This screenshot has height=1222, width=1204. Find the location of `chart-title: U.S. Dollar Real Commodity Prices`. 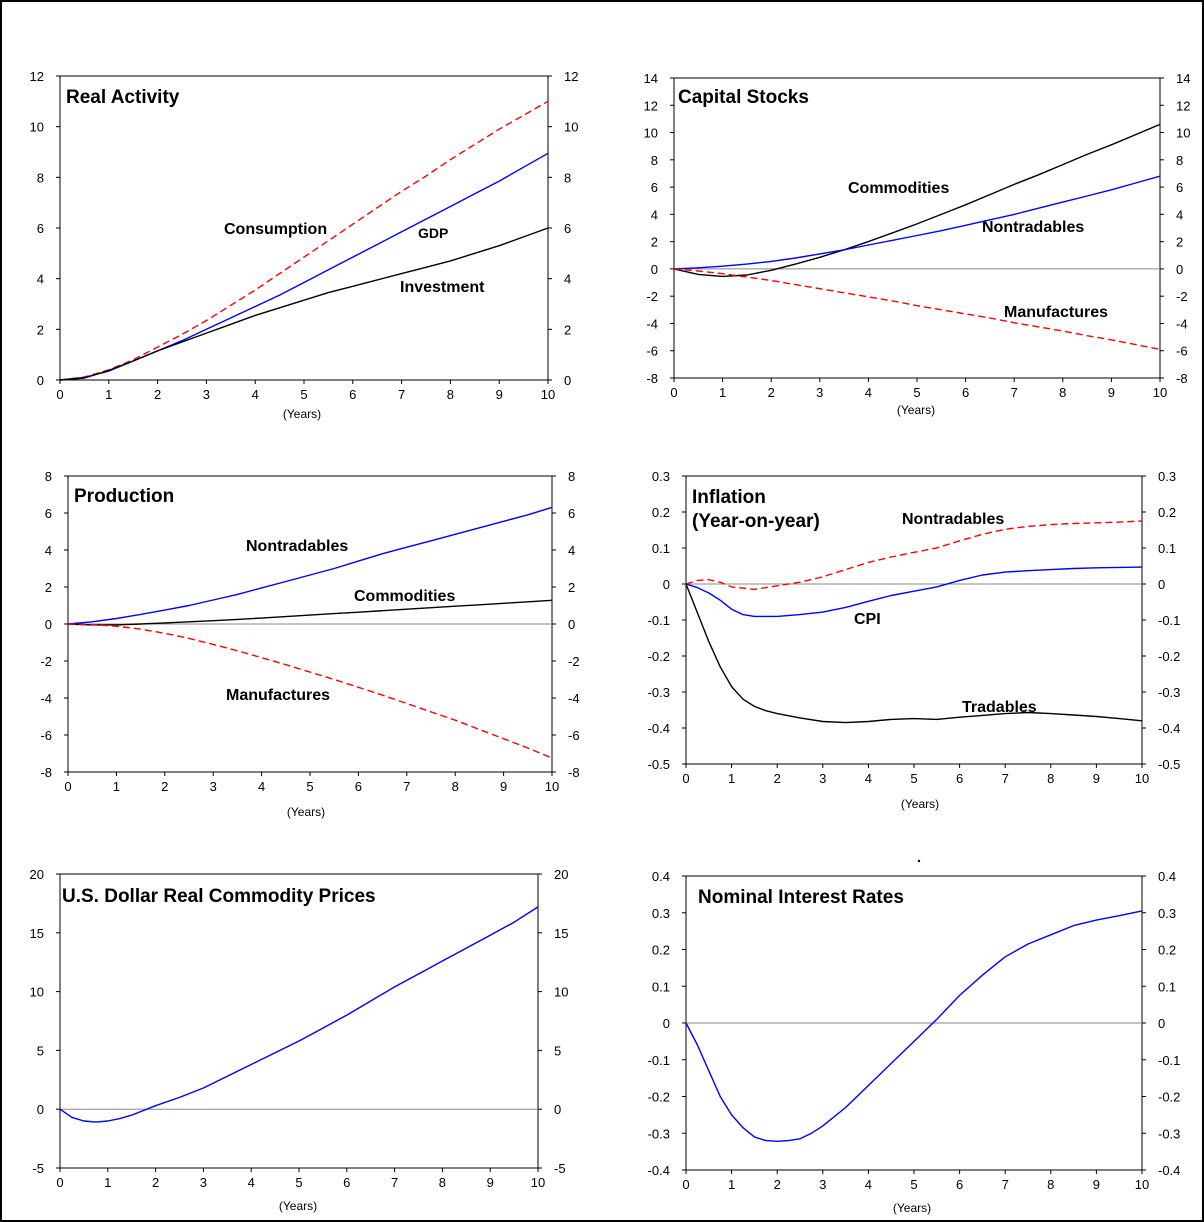

chart-title: U.S. Dollar Real Commodity Prices is located at coordinates (219, 896).